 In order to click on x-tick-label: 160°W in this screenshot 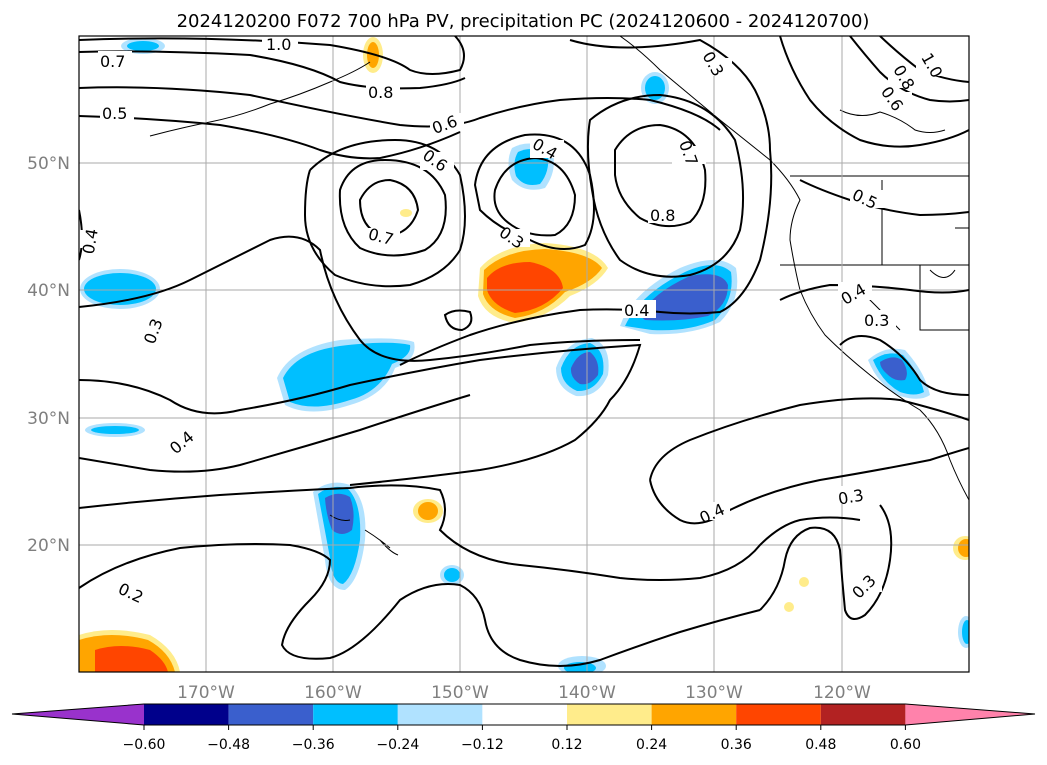, I will do `click(333, 693)`.